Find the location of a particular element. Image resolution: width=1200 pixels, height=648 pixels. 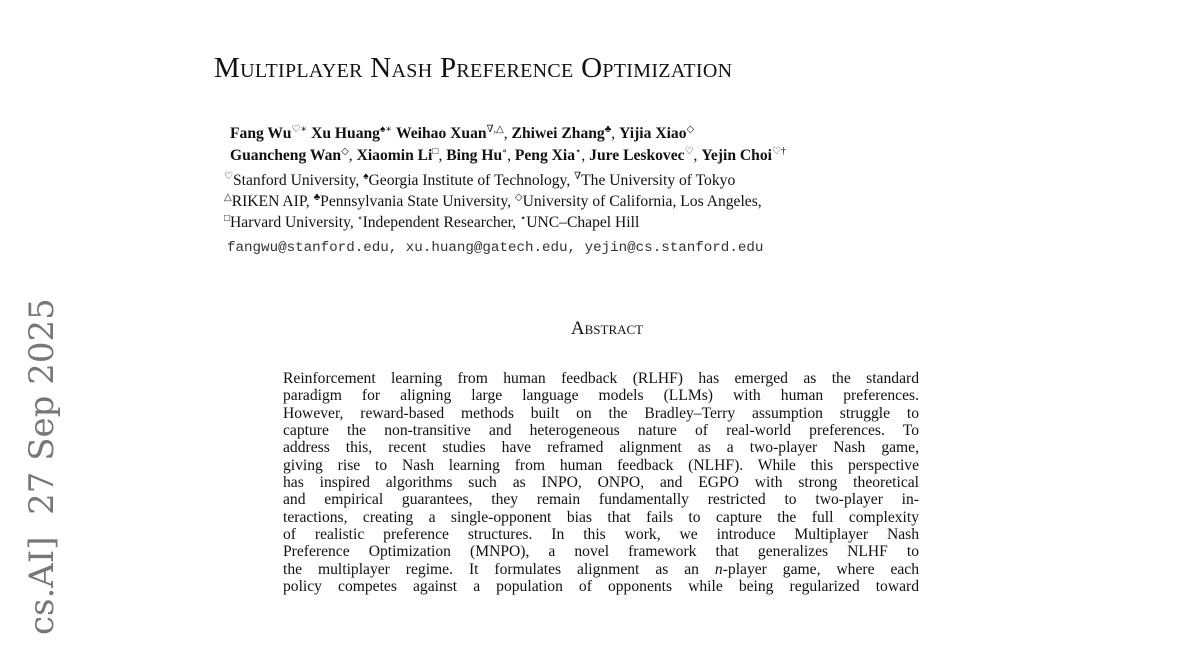

author-name: Weihao Xuan is located at coordinates (441, 133).